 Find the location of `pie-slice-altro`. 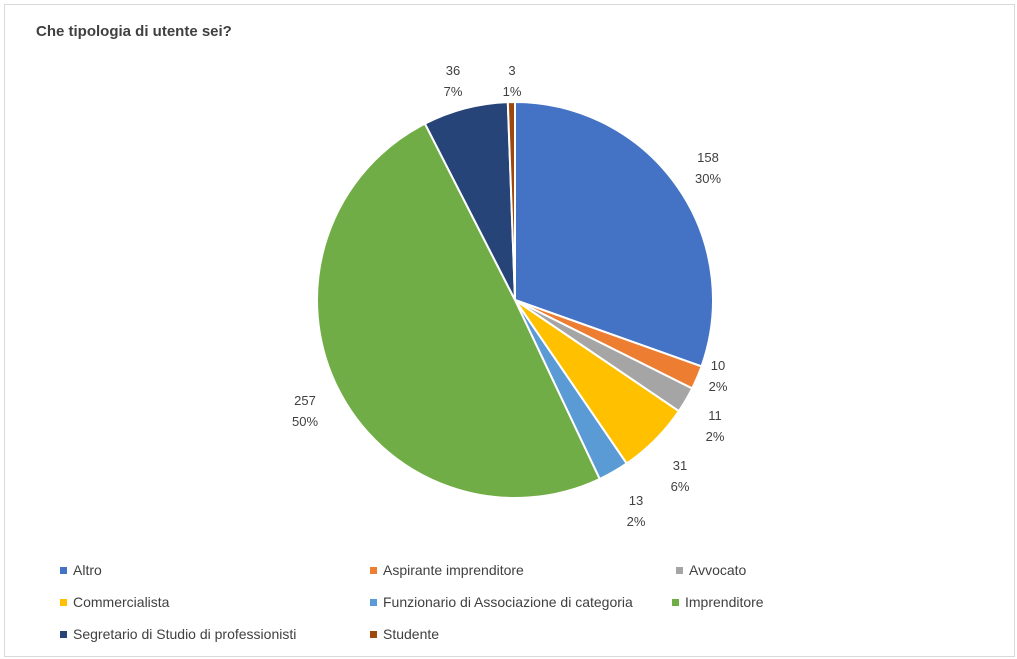

pie-slice-altro is located at coordinates (614, 234).